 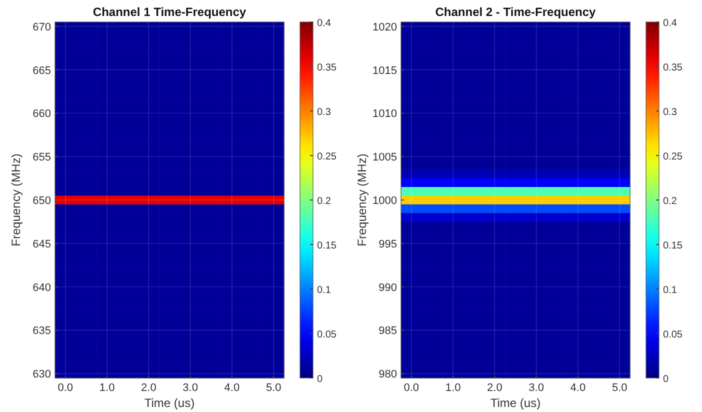 I want to click on y-tick-label: 1010, so click(x=384, y=114).